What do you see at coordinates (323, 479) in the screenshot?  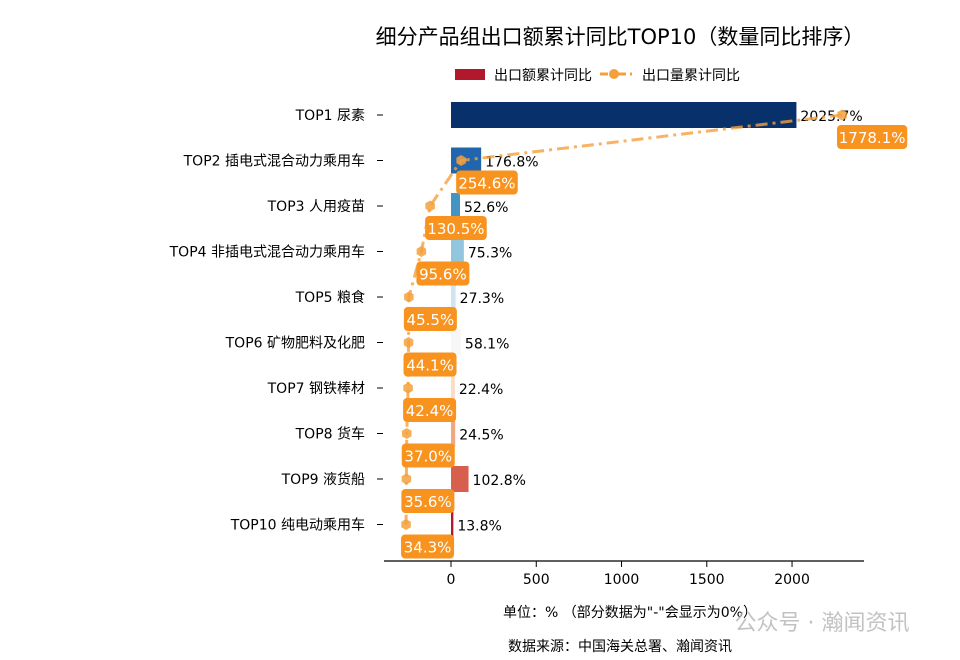 I see `category-label: TOP9 液货船` at bounding box center [323, 479].